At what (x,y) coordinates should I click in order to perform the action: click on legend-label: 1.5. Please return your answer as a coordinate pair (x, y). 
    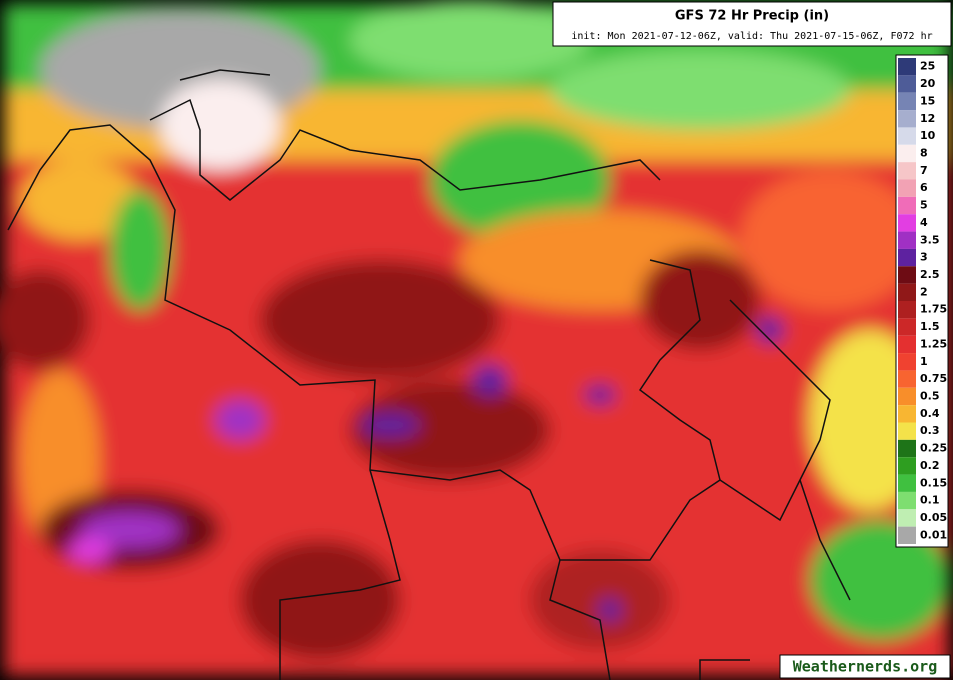
    Looking at the image, I should click on (930, 326).